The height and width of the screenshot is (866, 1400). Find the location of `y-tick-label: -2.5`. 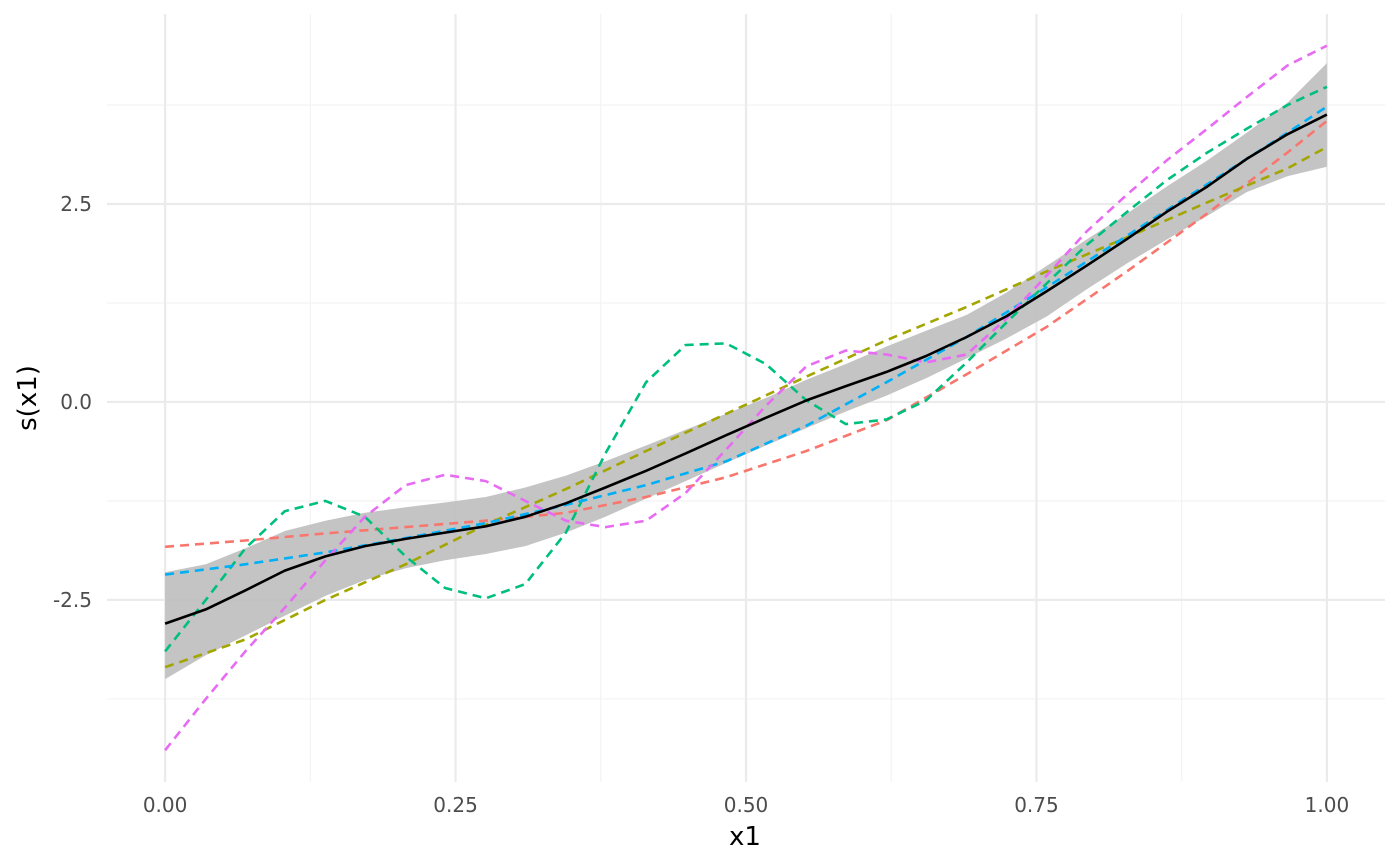

y-tick-label: -2.5 is located at coordinates (72, 600).